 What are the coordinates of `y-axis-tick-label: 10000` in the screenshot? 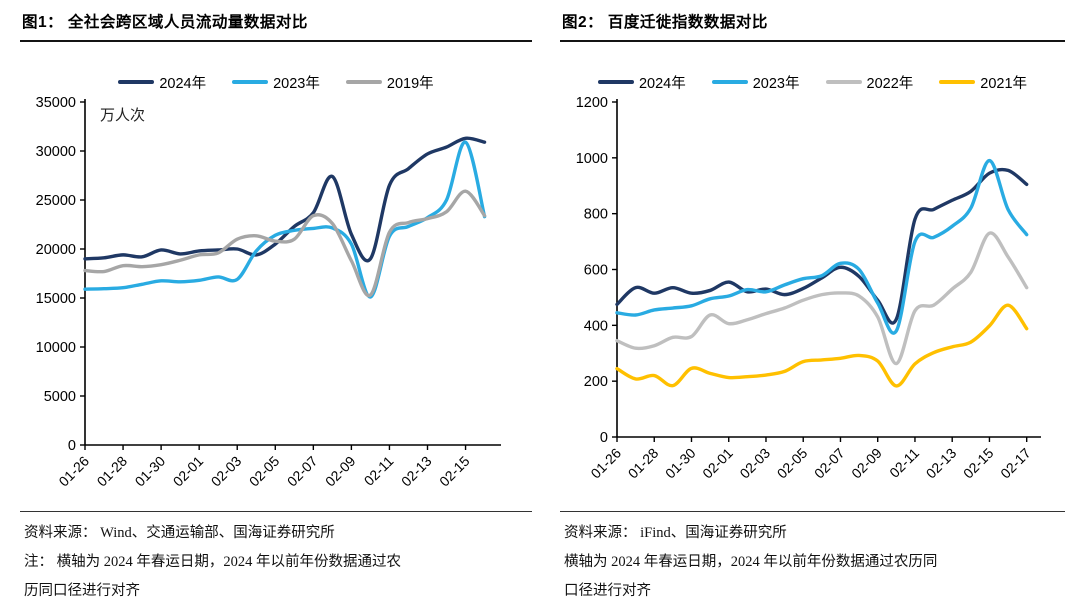 It's located at (56, 348).